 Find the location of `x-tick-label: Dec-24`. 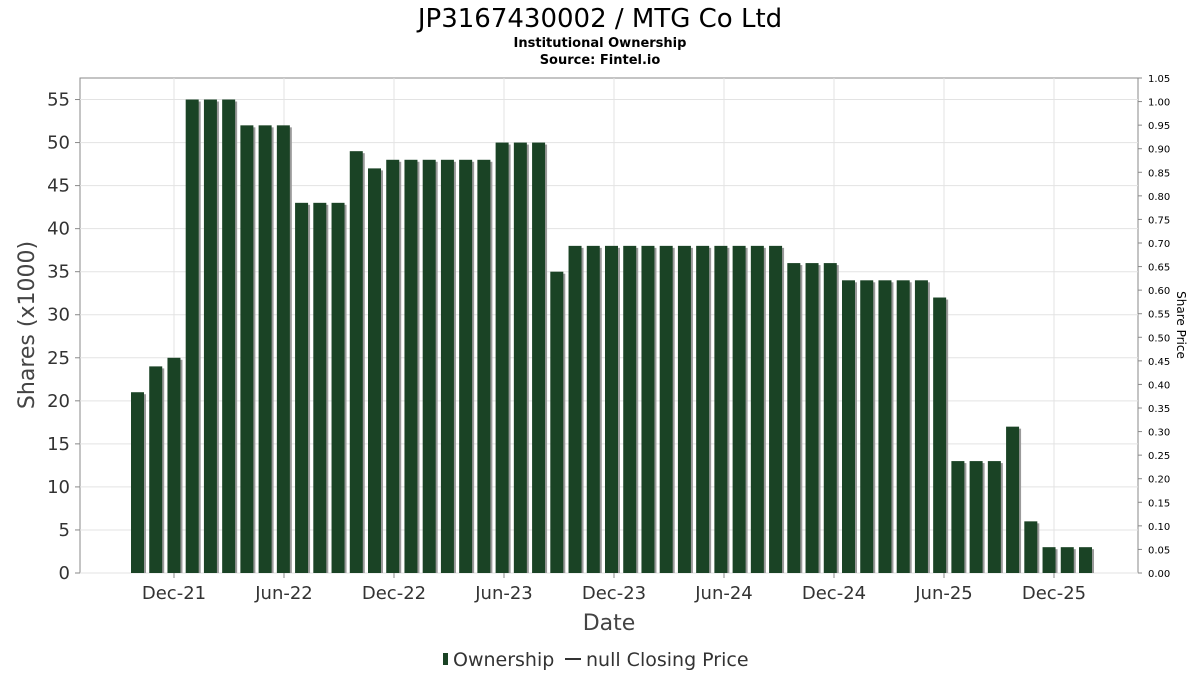

x-tick-label: Dec-24 is located at coordinates (834, 593).